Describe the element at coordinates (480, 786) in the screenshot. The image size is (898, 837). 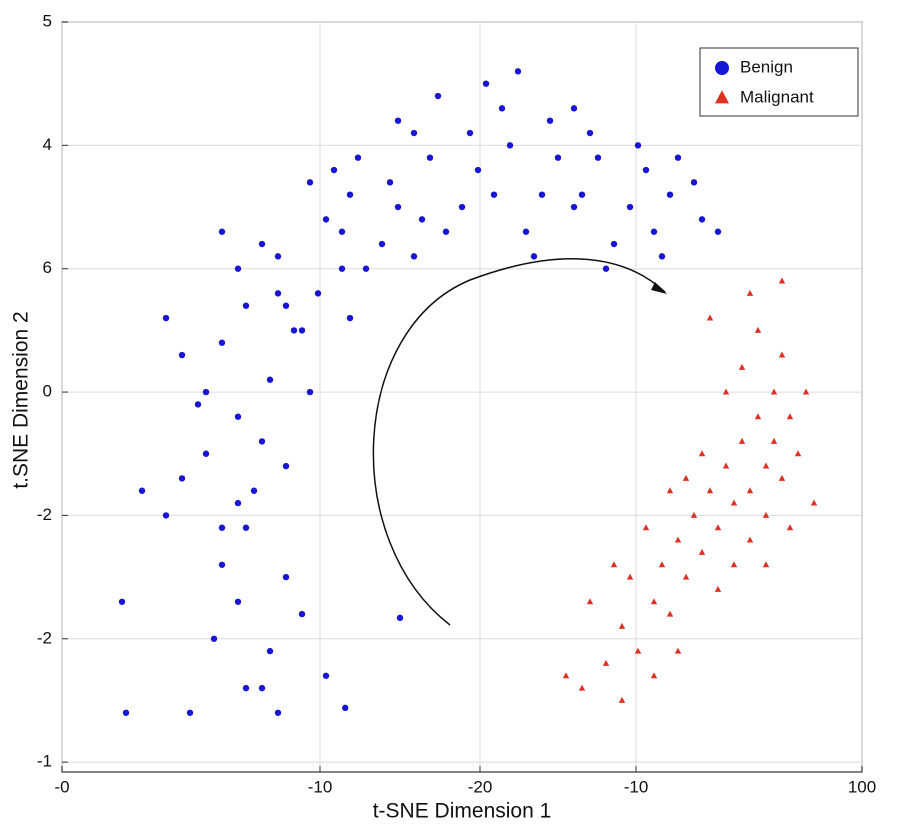
I see `x-tick-label: -20` at that location.